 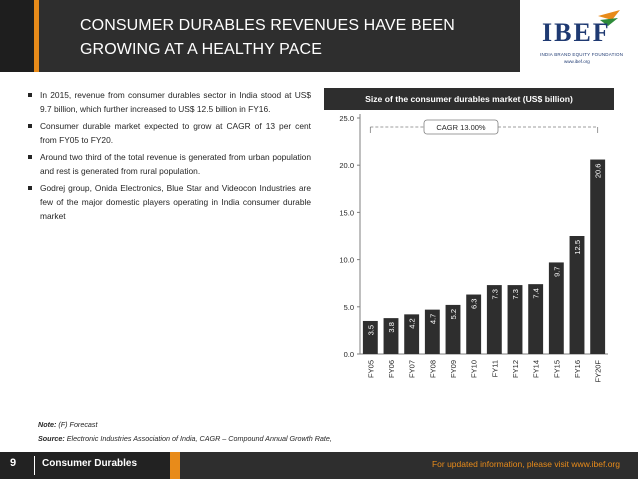 I want to click on header-strip, so click(x=17, y=36).